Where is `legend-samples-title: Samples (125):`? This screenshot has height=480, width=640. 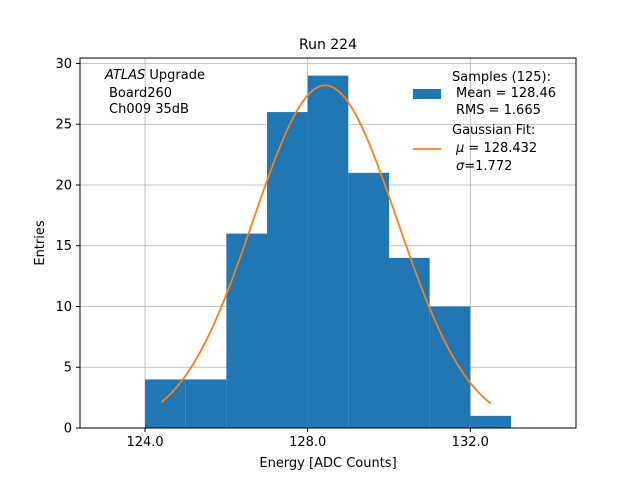 legend-samples-title: Samples (125): is located at coordinates (501, 77).